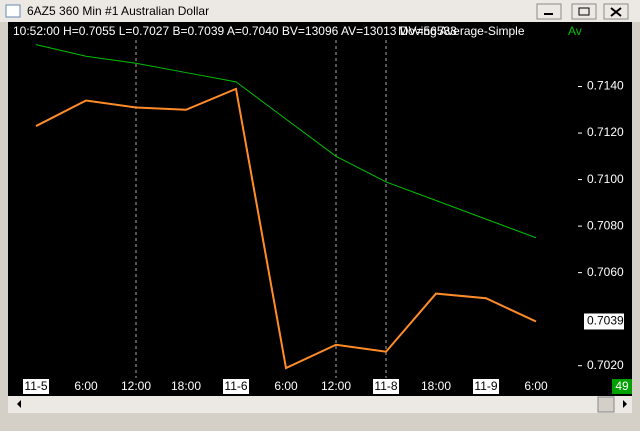 The width and height of the screenshot is (640, 431). I want to click on last-price-box, so click(604, 321).